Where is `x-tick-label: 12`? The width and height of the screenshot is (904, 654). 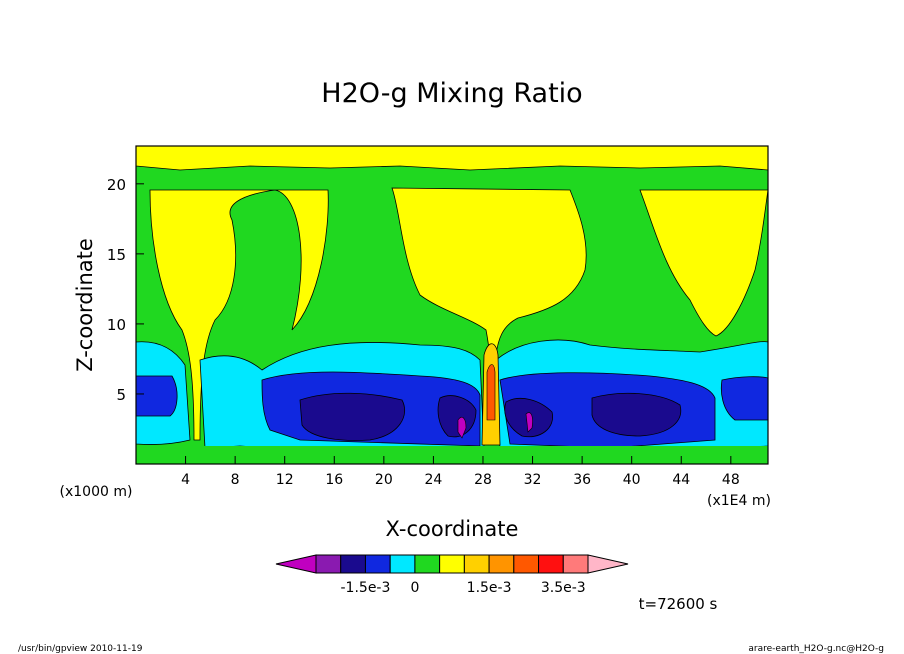 x-tick-label: 12 is located at coordinates (285, 480).